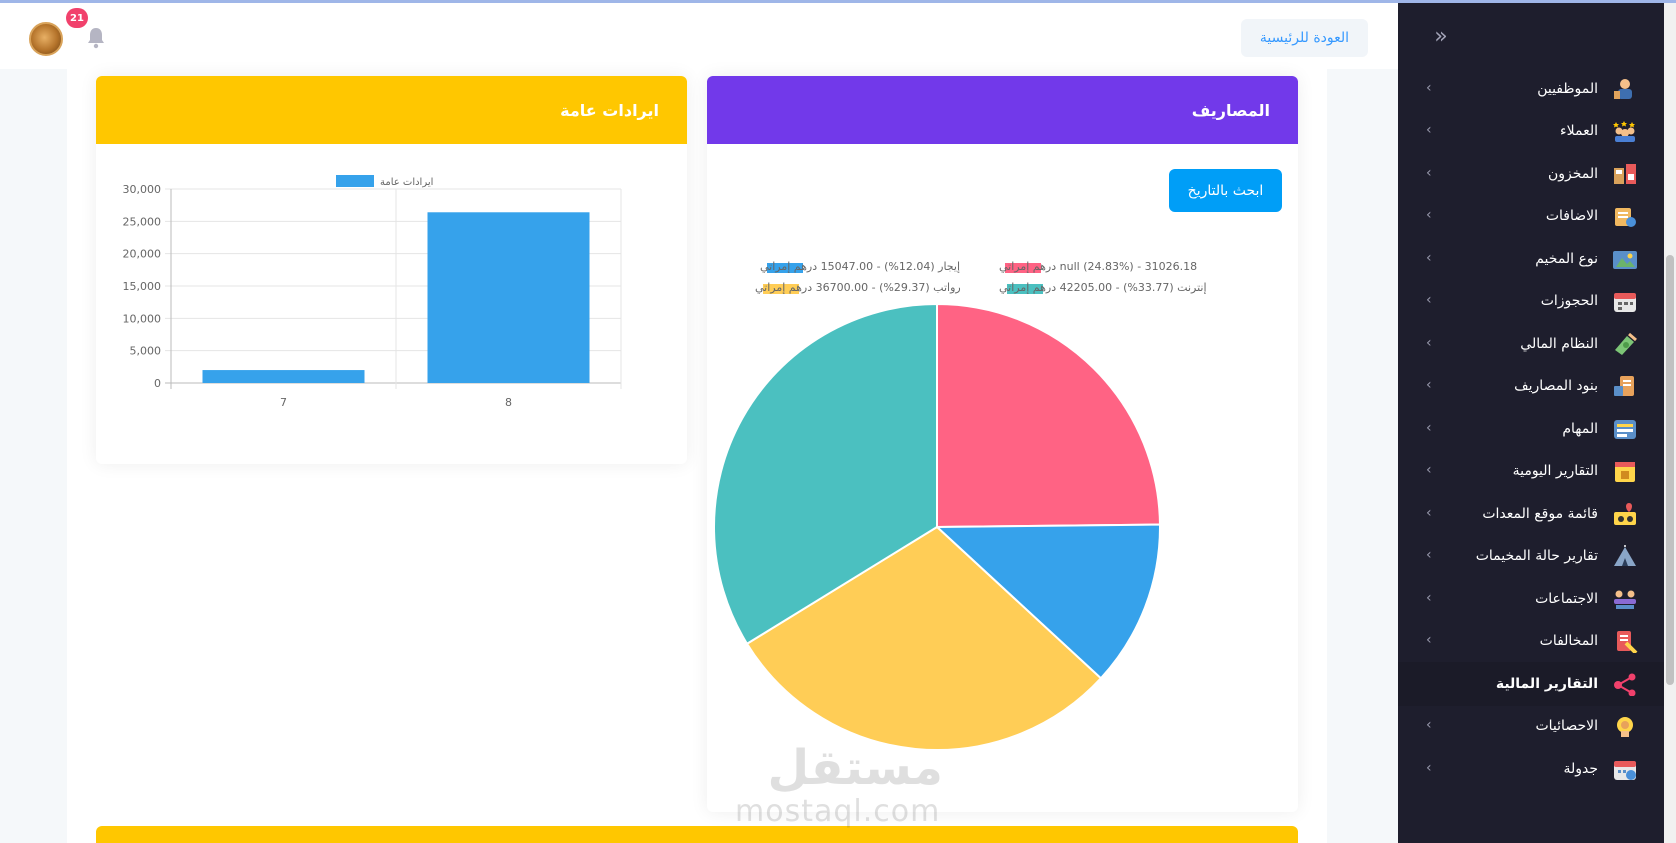  I want to click on back-to-home-button: العودة للرئيسية, so click(1304, 38).